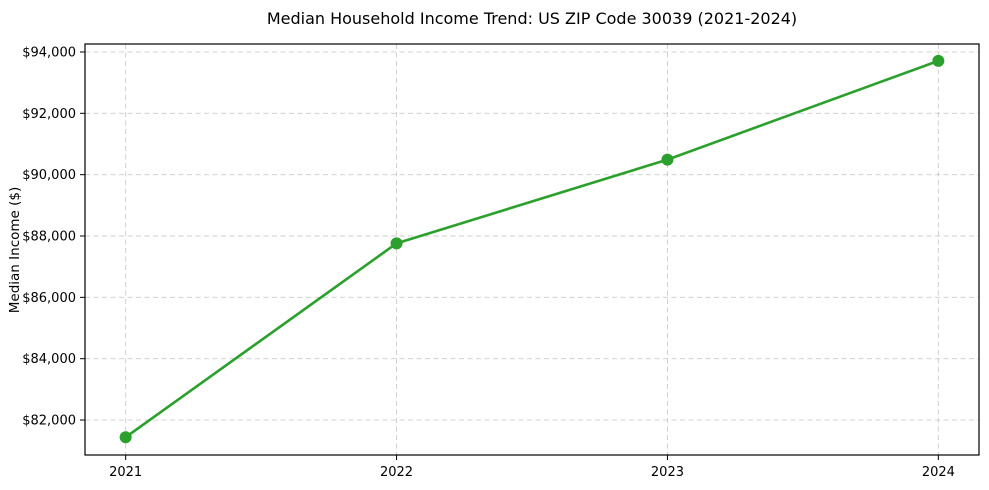 The height and width of the screenshot is (490, 989). Describe the element at coordinates (49, 359) in the screenshot. I see `y-tick-label: $84,000` at that location.